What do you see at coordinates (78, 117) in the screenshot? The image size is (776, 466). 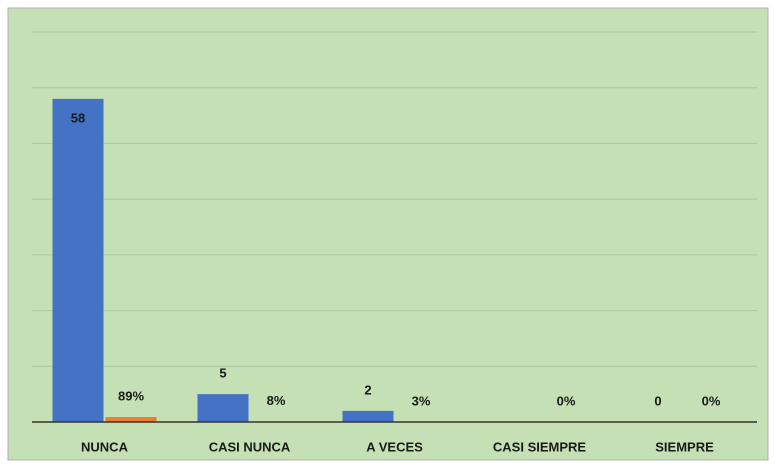 I see `data-label: 58` at bounding box center [78, 117].